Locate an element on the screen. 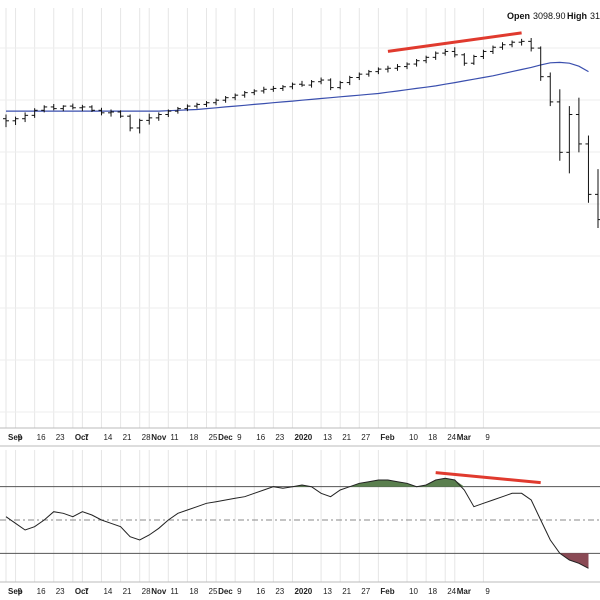  price-tick-label: 25 is located at coordinates (213, 437).